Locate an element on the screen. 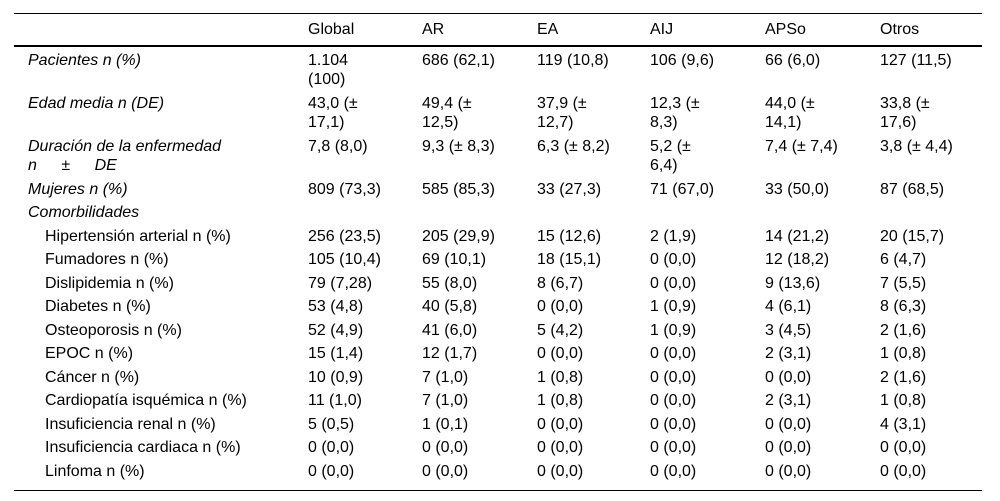 This screenshot has height=501, width=1000. data-cell: 15 (1,4) is located at coordinates (336, 353).